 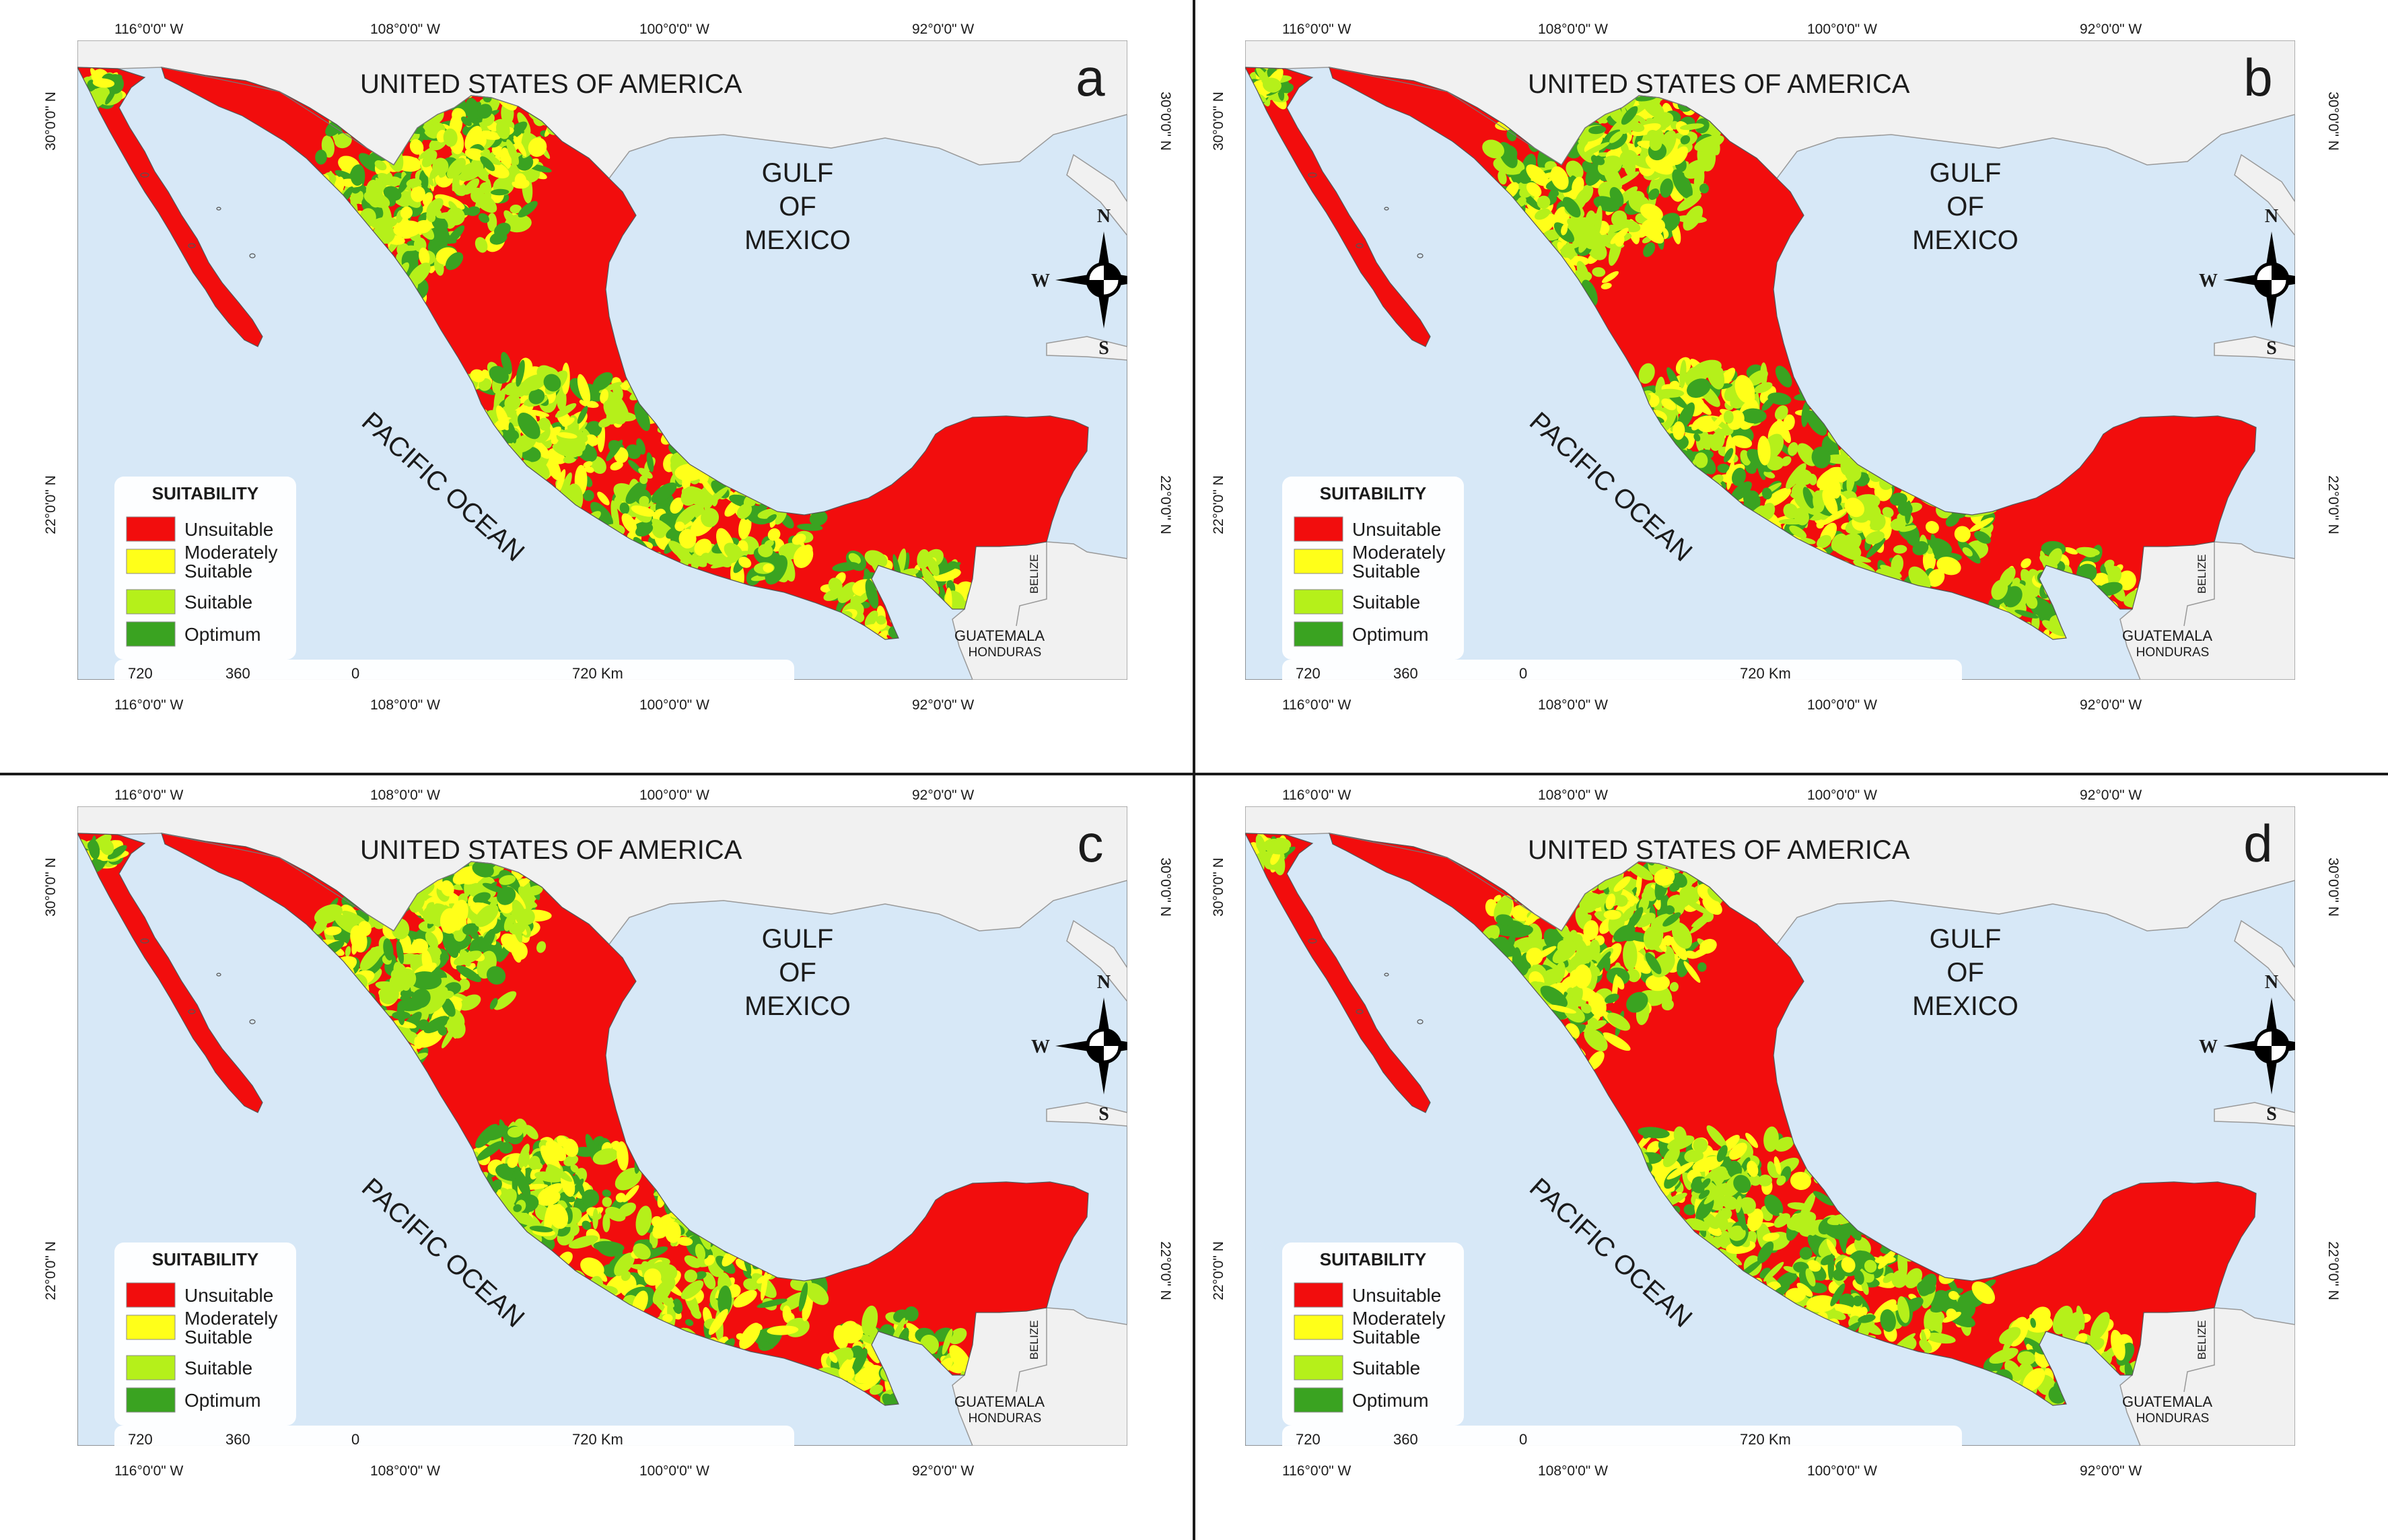 I want to click on latitude-label-left: 30°0'0" N, so click(x=1219, y=888).